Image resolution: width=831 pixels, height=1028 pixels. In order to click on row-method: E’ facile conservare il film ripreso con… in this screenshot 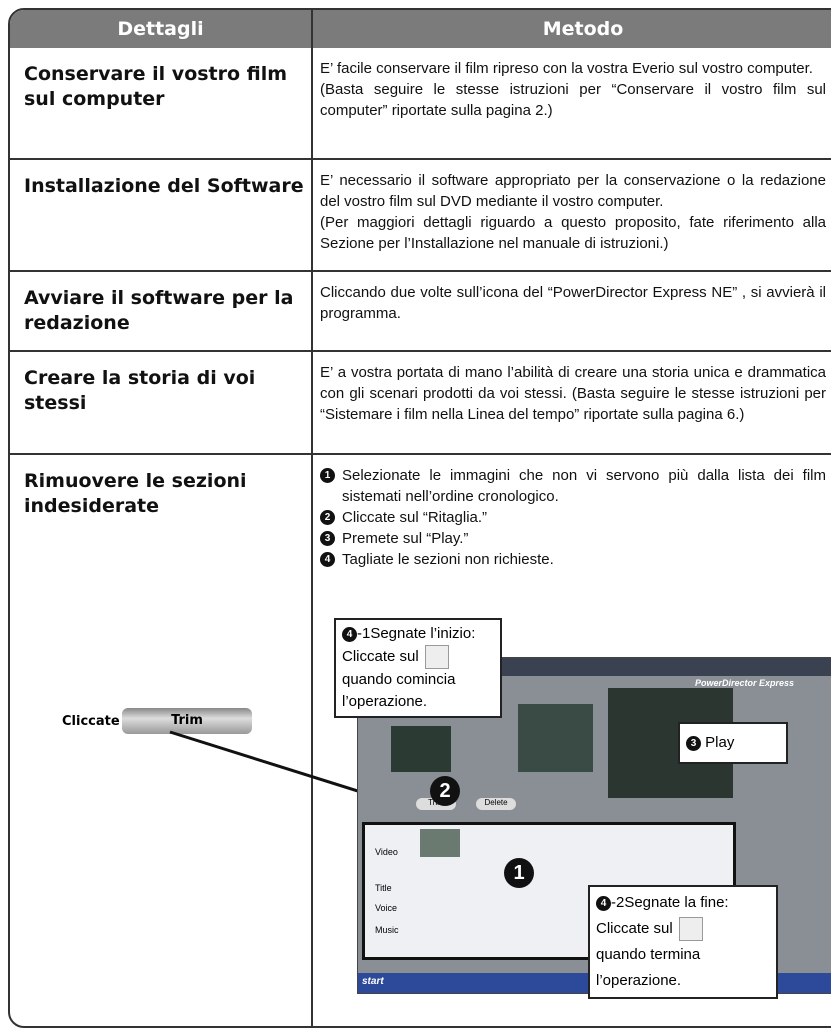, I will do `click(573, 89)`.